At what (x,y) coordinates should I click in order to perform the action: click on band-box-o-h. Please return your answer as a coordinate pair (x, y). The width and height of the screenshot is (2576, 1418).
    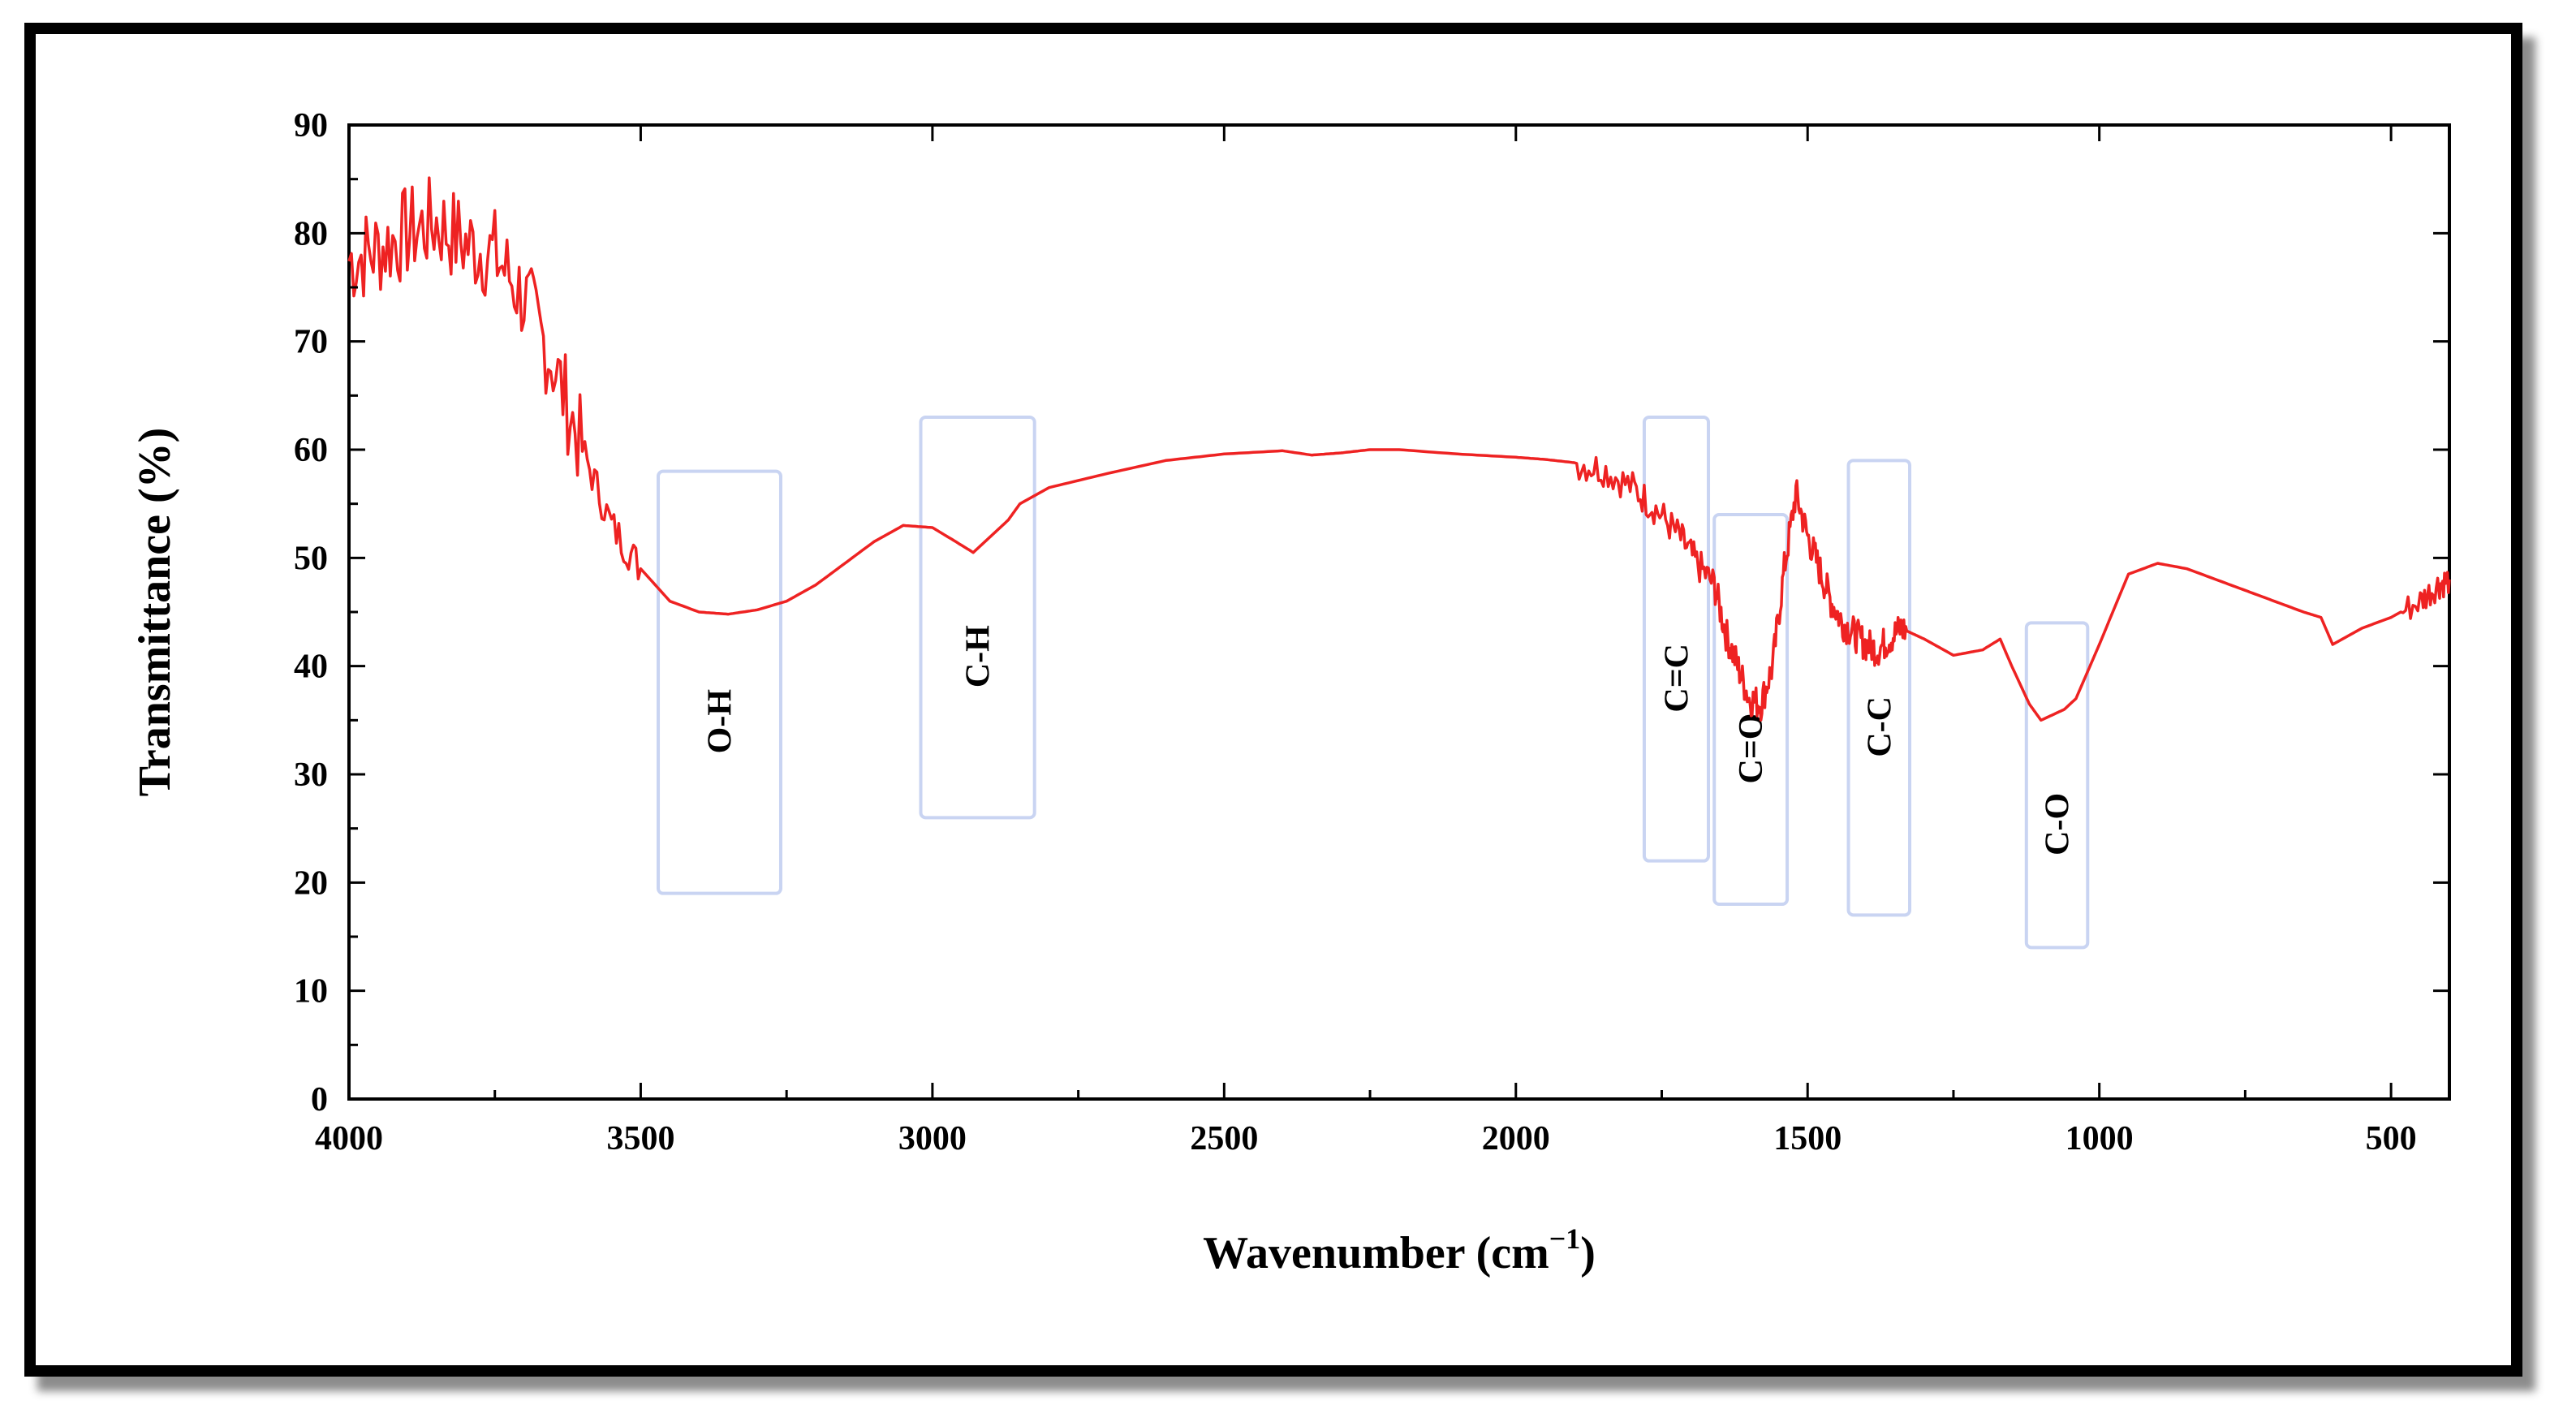
    Looking at the image, I should click on (720, 682).